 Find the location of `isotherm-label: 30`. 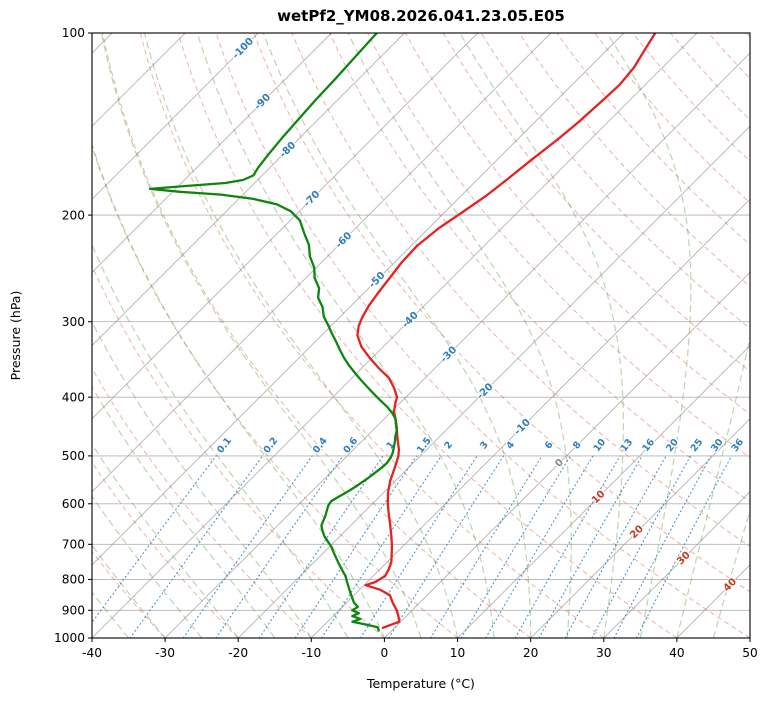

isotherm-label: 30 is located at coordinates (684, 559).